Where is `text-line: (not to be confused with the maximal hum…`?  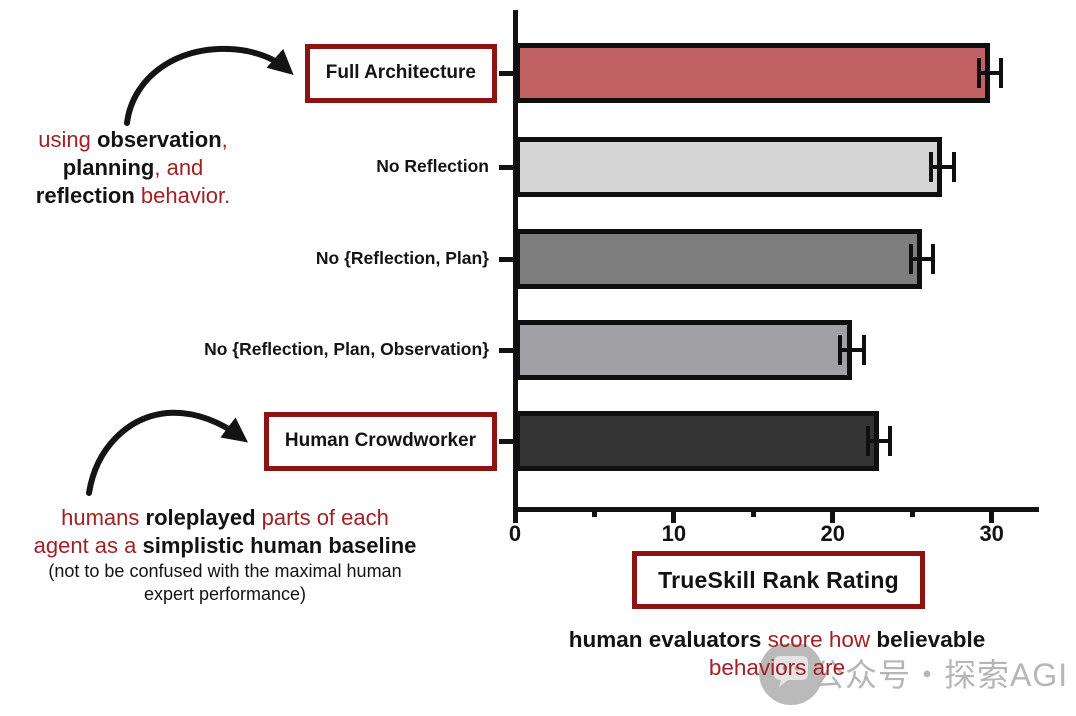 text-line: (not to be confused with the maximal hum… is located at coordinates (225, 571).